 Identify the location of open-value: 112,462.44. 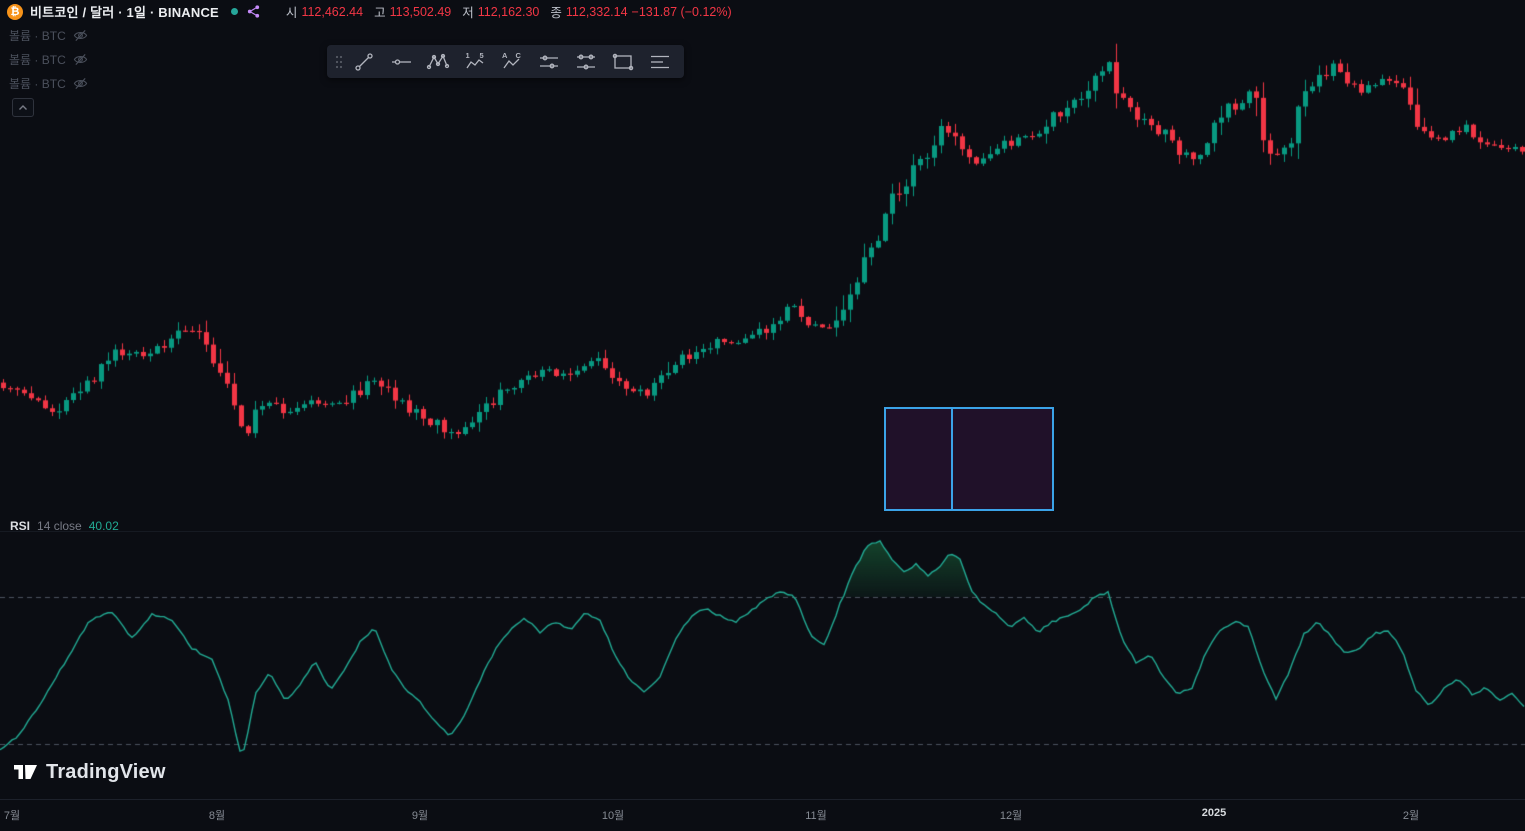
(332, 11).